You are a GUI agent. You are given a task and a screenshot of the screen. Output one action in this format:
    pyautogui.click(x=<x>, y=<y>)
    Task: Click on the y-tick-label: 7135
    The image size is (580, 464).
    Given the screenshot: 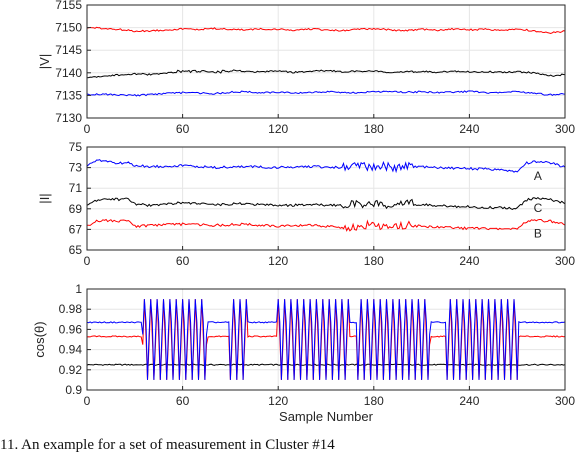 What is the action you would take?
    pyautogui.click(x=68, y=95)
    